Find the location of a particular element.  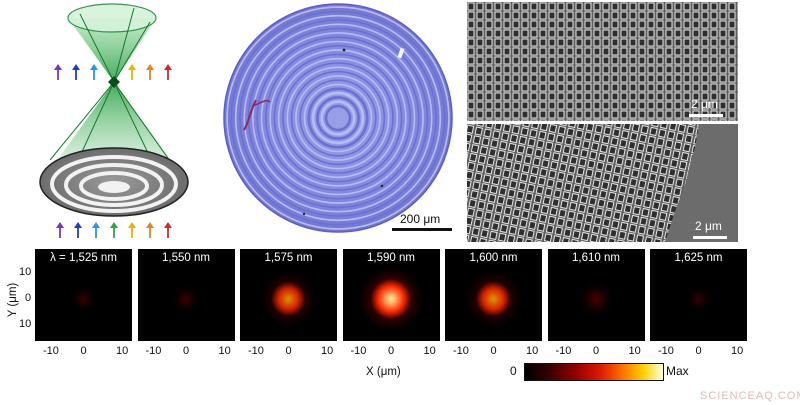

sem-top-scale-label: 2 μm is located at coordinates (704, 104).